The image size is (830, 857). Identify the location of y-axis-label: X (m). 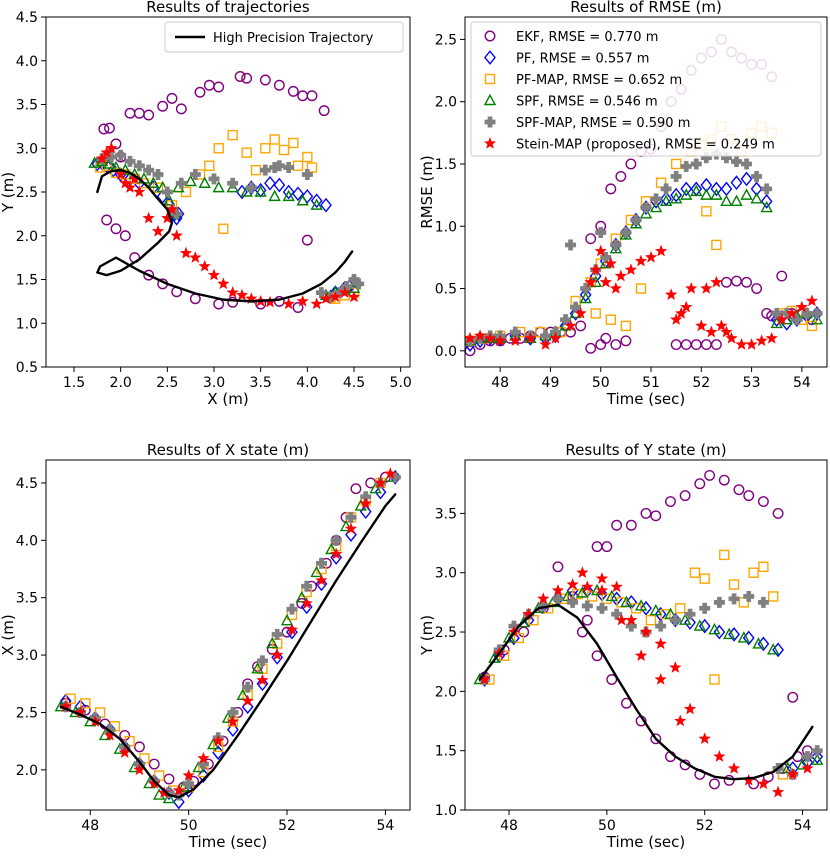
(8, 634).